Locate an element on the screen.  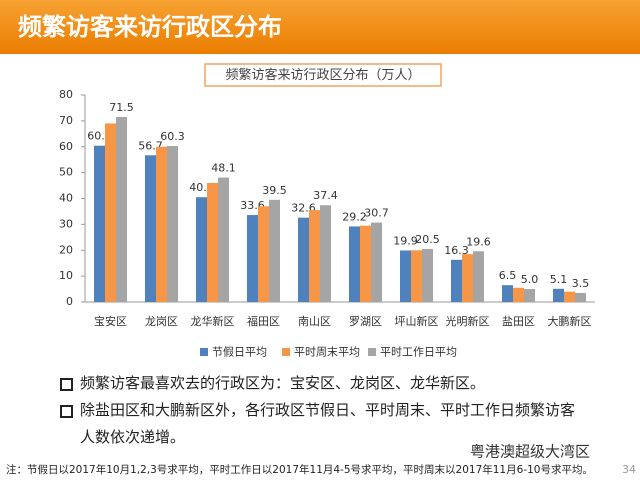
x-tick-label: 龙华新区 is located at coordinates (213, 321).